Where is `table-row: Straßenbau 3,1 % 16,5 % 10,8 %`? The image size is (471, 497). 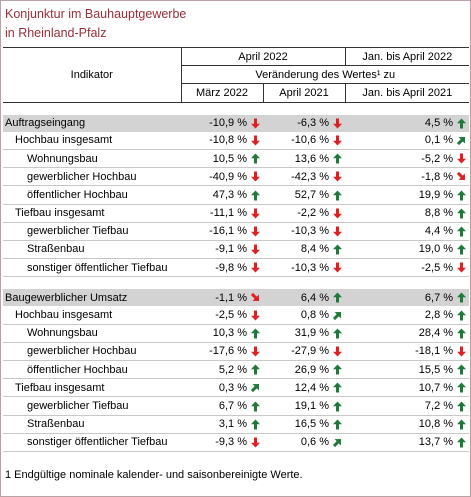 table-row: Straßenbau 3,1 % 16,5 % 10,8 % is located at coordinates (236, 424).